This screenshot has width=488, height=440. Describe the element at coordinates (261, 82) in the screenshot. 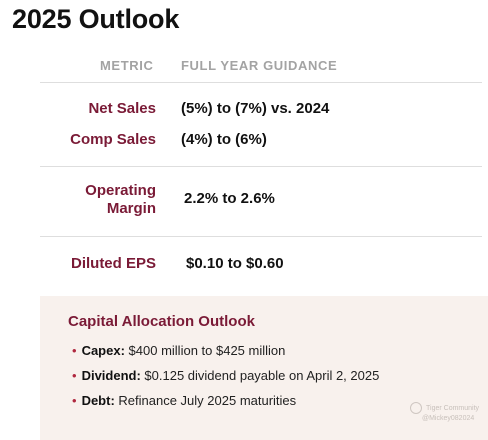

I see `header-divider` at that location.